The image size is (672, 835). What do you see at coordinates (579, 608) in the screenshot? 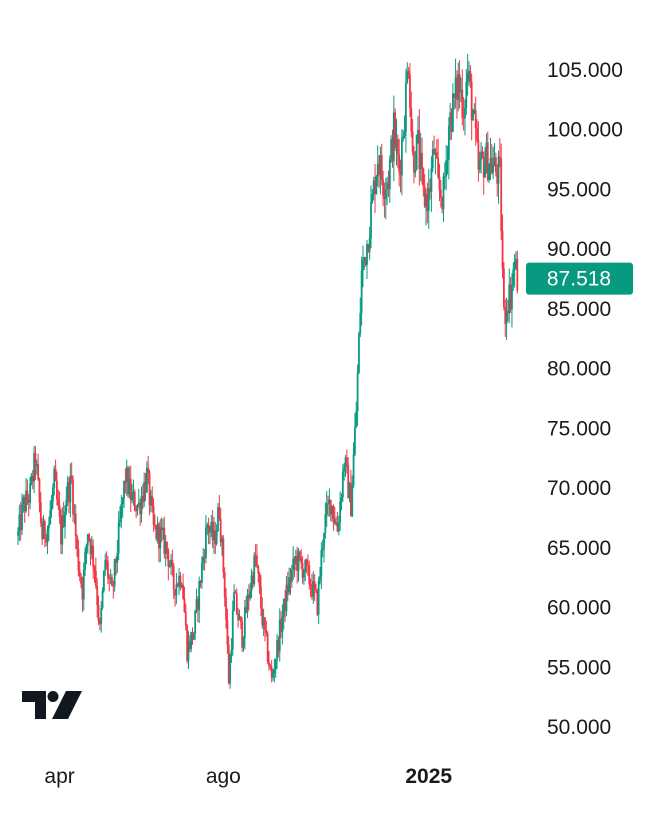
I see `price-tick-label: 60.000` at bounding box center [579, 608].